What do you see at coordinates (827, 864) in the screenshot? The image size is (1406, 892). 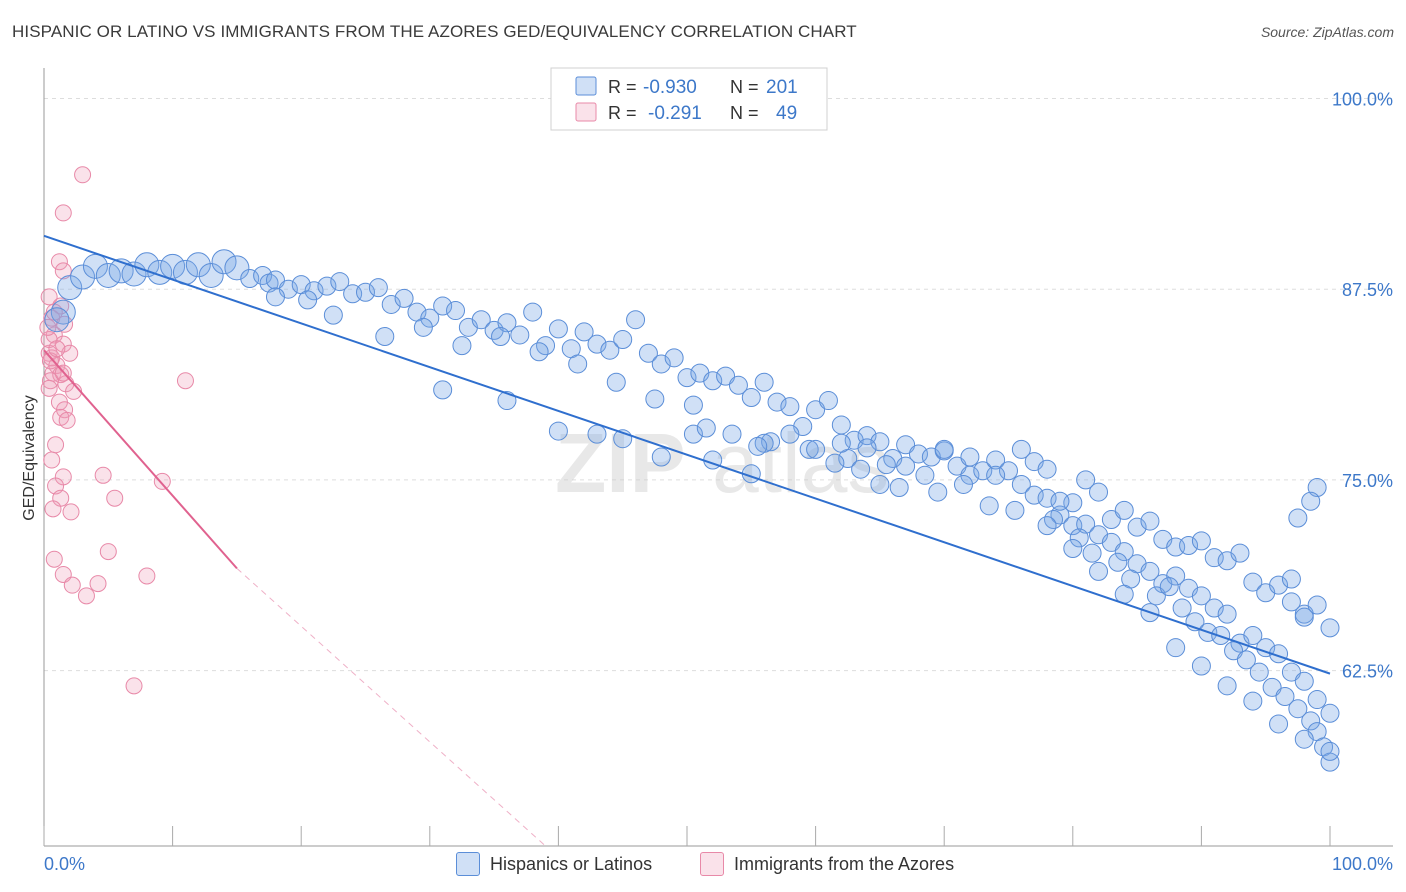 I see `legend-item-pink: Immigrants from the Azores` at bounding box center [827, 864].